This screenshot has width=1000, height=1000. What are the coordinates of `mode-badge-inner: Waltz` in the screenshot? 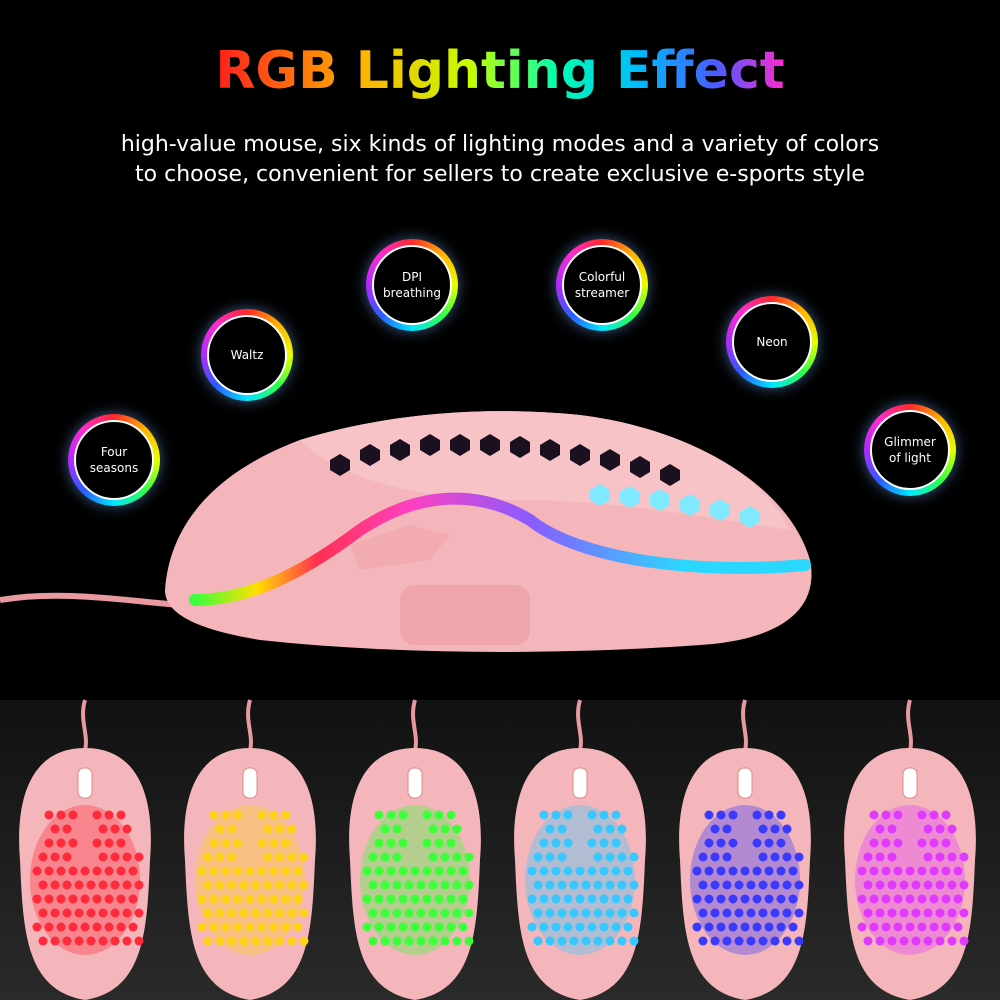 It's located at (247, 355).